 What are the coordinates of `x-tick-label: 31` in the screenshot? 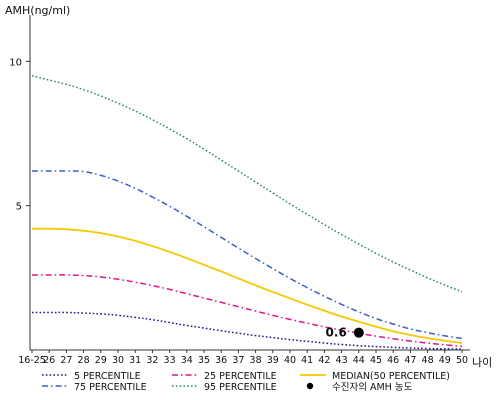 It's located at (135, 360).